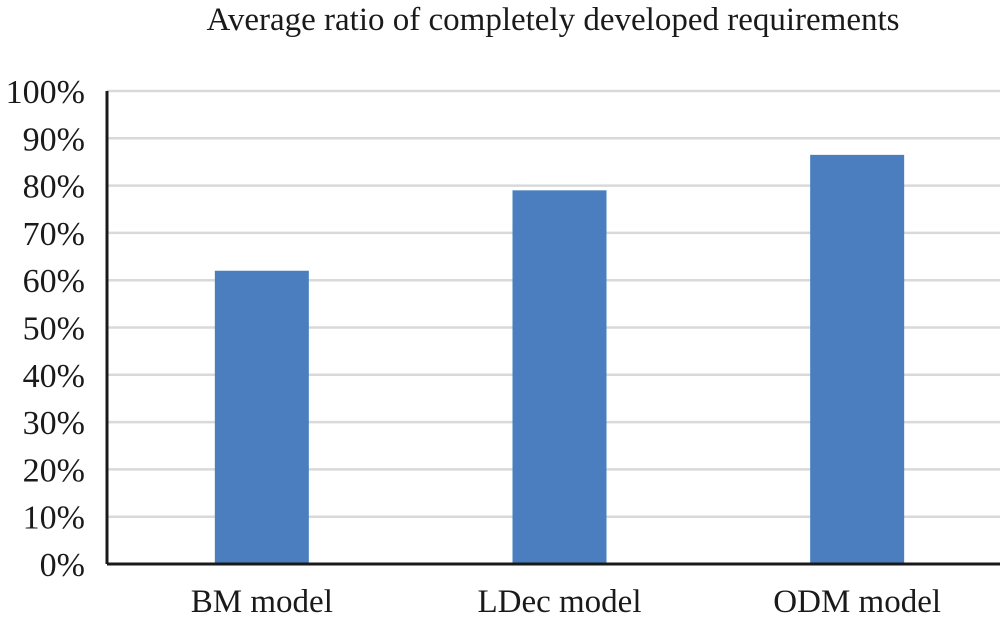 This screenshot has width=1000, height=621. What do you see at coordinates (54, 470) in the screenshot?
I see `y-tick-label: 20%` at bounding box center [54, 470].